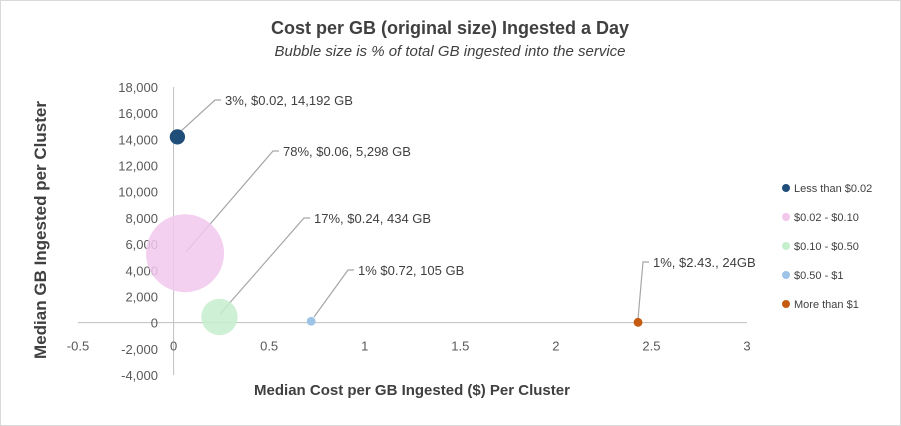  I want to click on y-tick-label: 10,000, so click(138, 192).